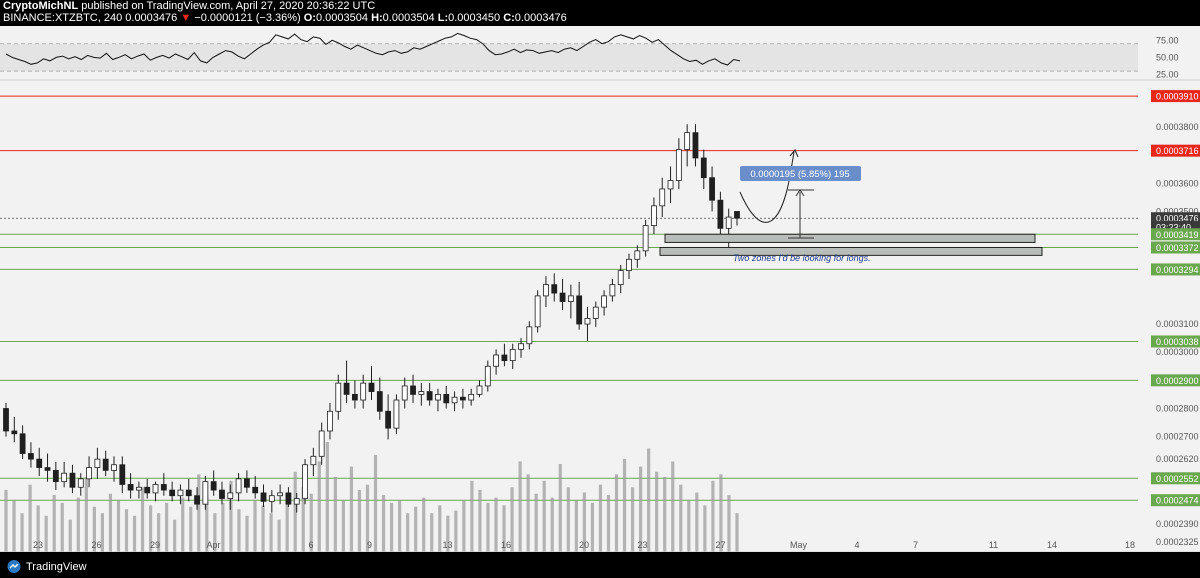 This screenshot has height=578, width=1200. Describe the element at coordinates (1173, 227) in the screenshot. I see `price-label-text: 03:23:40` at that location.